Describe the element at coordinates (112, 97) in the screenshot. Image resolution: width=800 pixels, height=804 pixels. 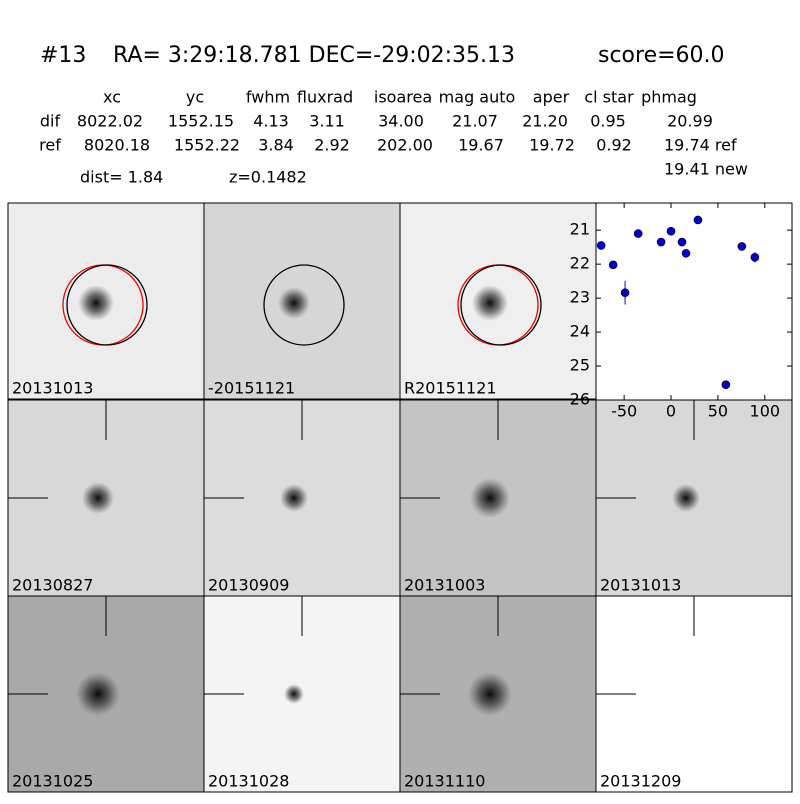
I see `column-header: xc` at that location.